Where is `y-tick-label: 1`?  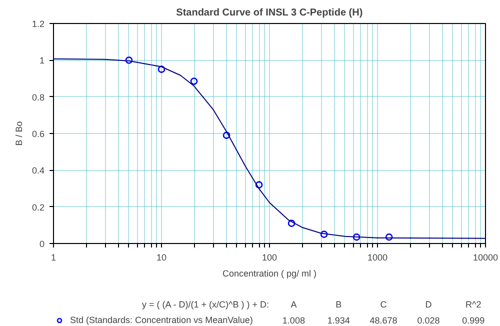
y-tick-label: 1 is located at coordinates (42, 61).